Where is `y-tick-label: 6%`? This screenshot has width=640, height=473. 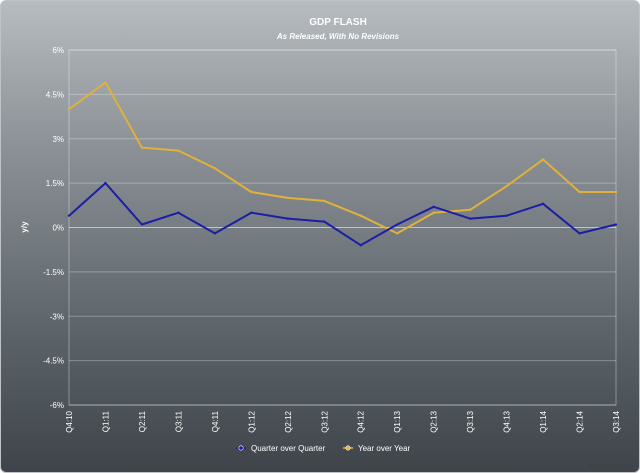 y-tick-label: 6% is located at coordinates (58, 50).